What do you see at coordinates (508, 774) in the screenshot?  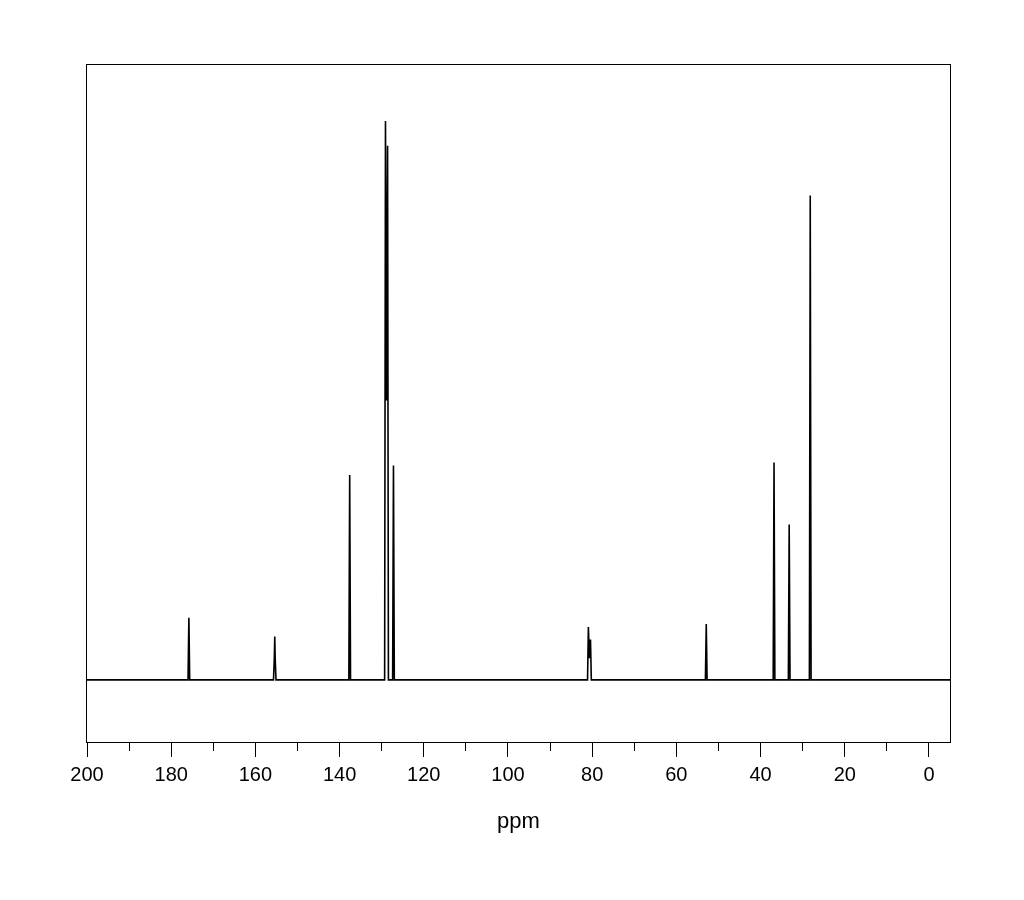 I see `x-tick-label: 100` at bounding box center [508, 774].